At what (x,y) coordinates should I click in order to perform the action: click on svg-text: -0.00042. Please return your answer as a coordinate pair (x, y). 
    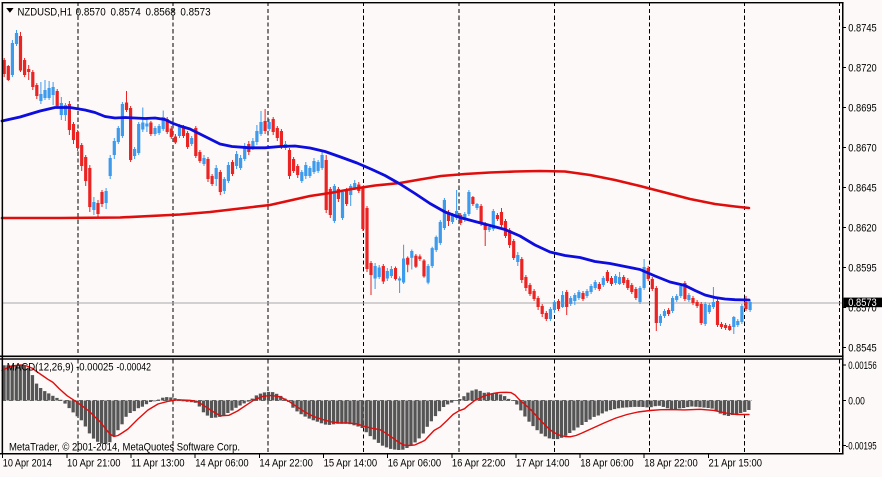
    Looking at the image, I should click on (134, 368).